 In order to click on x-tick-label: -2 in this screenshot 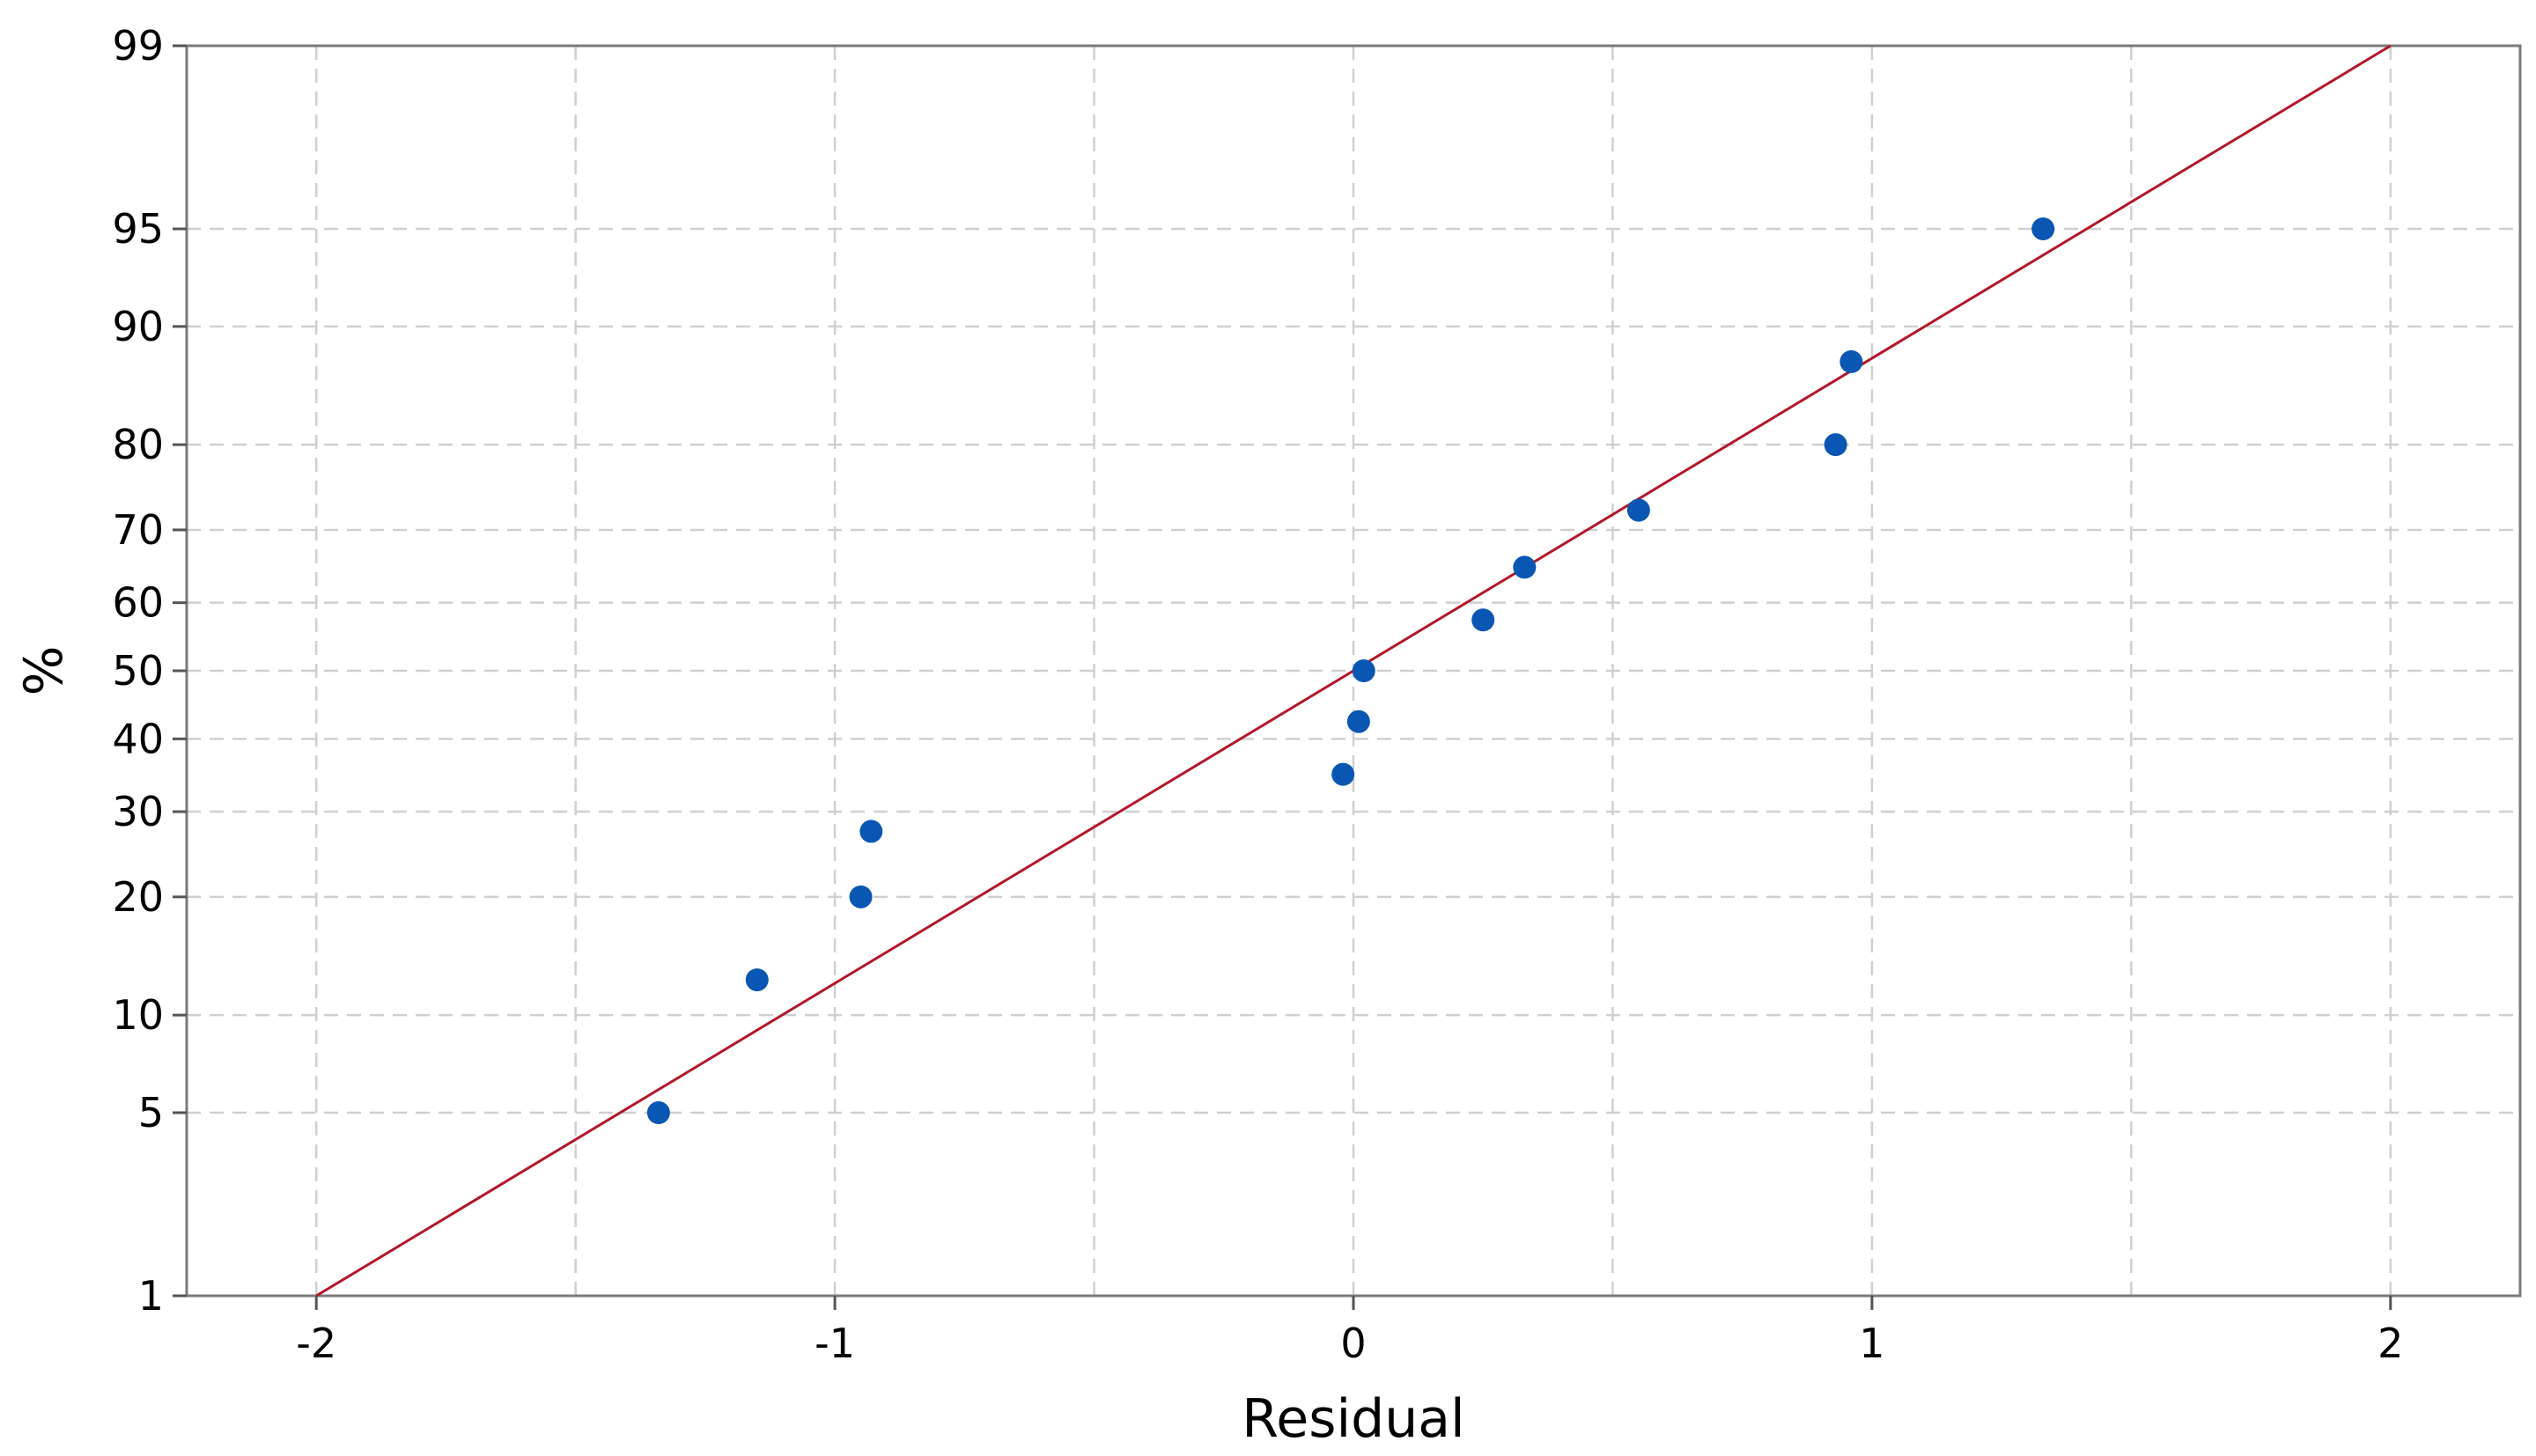, I will do `click(316, 1343)`.